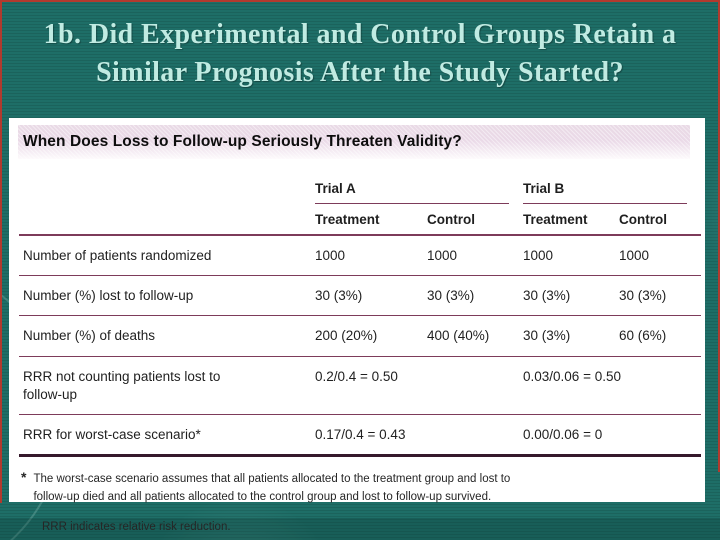 The image size is (720, 540). I want to click on row-label: RRR for worst-case scenario*, so click(167, 436).